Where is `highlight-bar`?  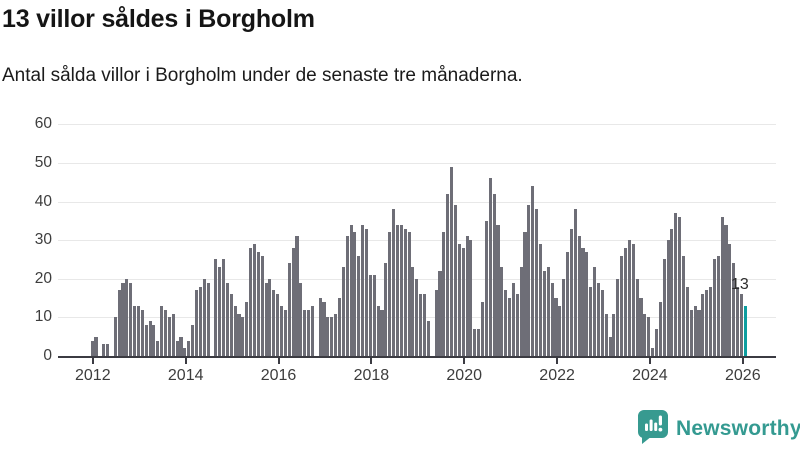 highlight-bar is located at coordinates (745, 330).